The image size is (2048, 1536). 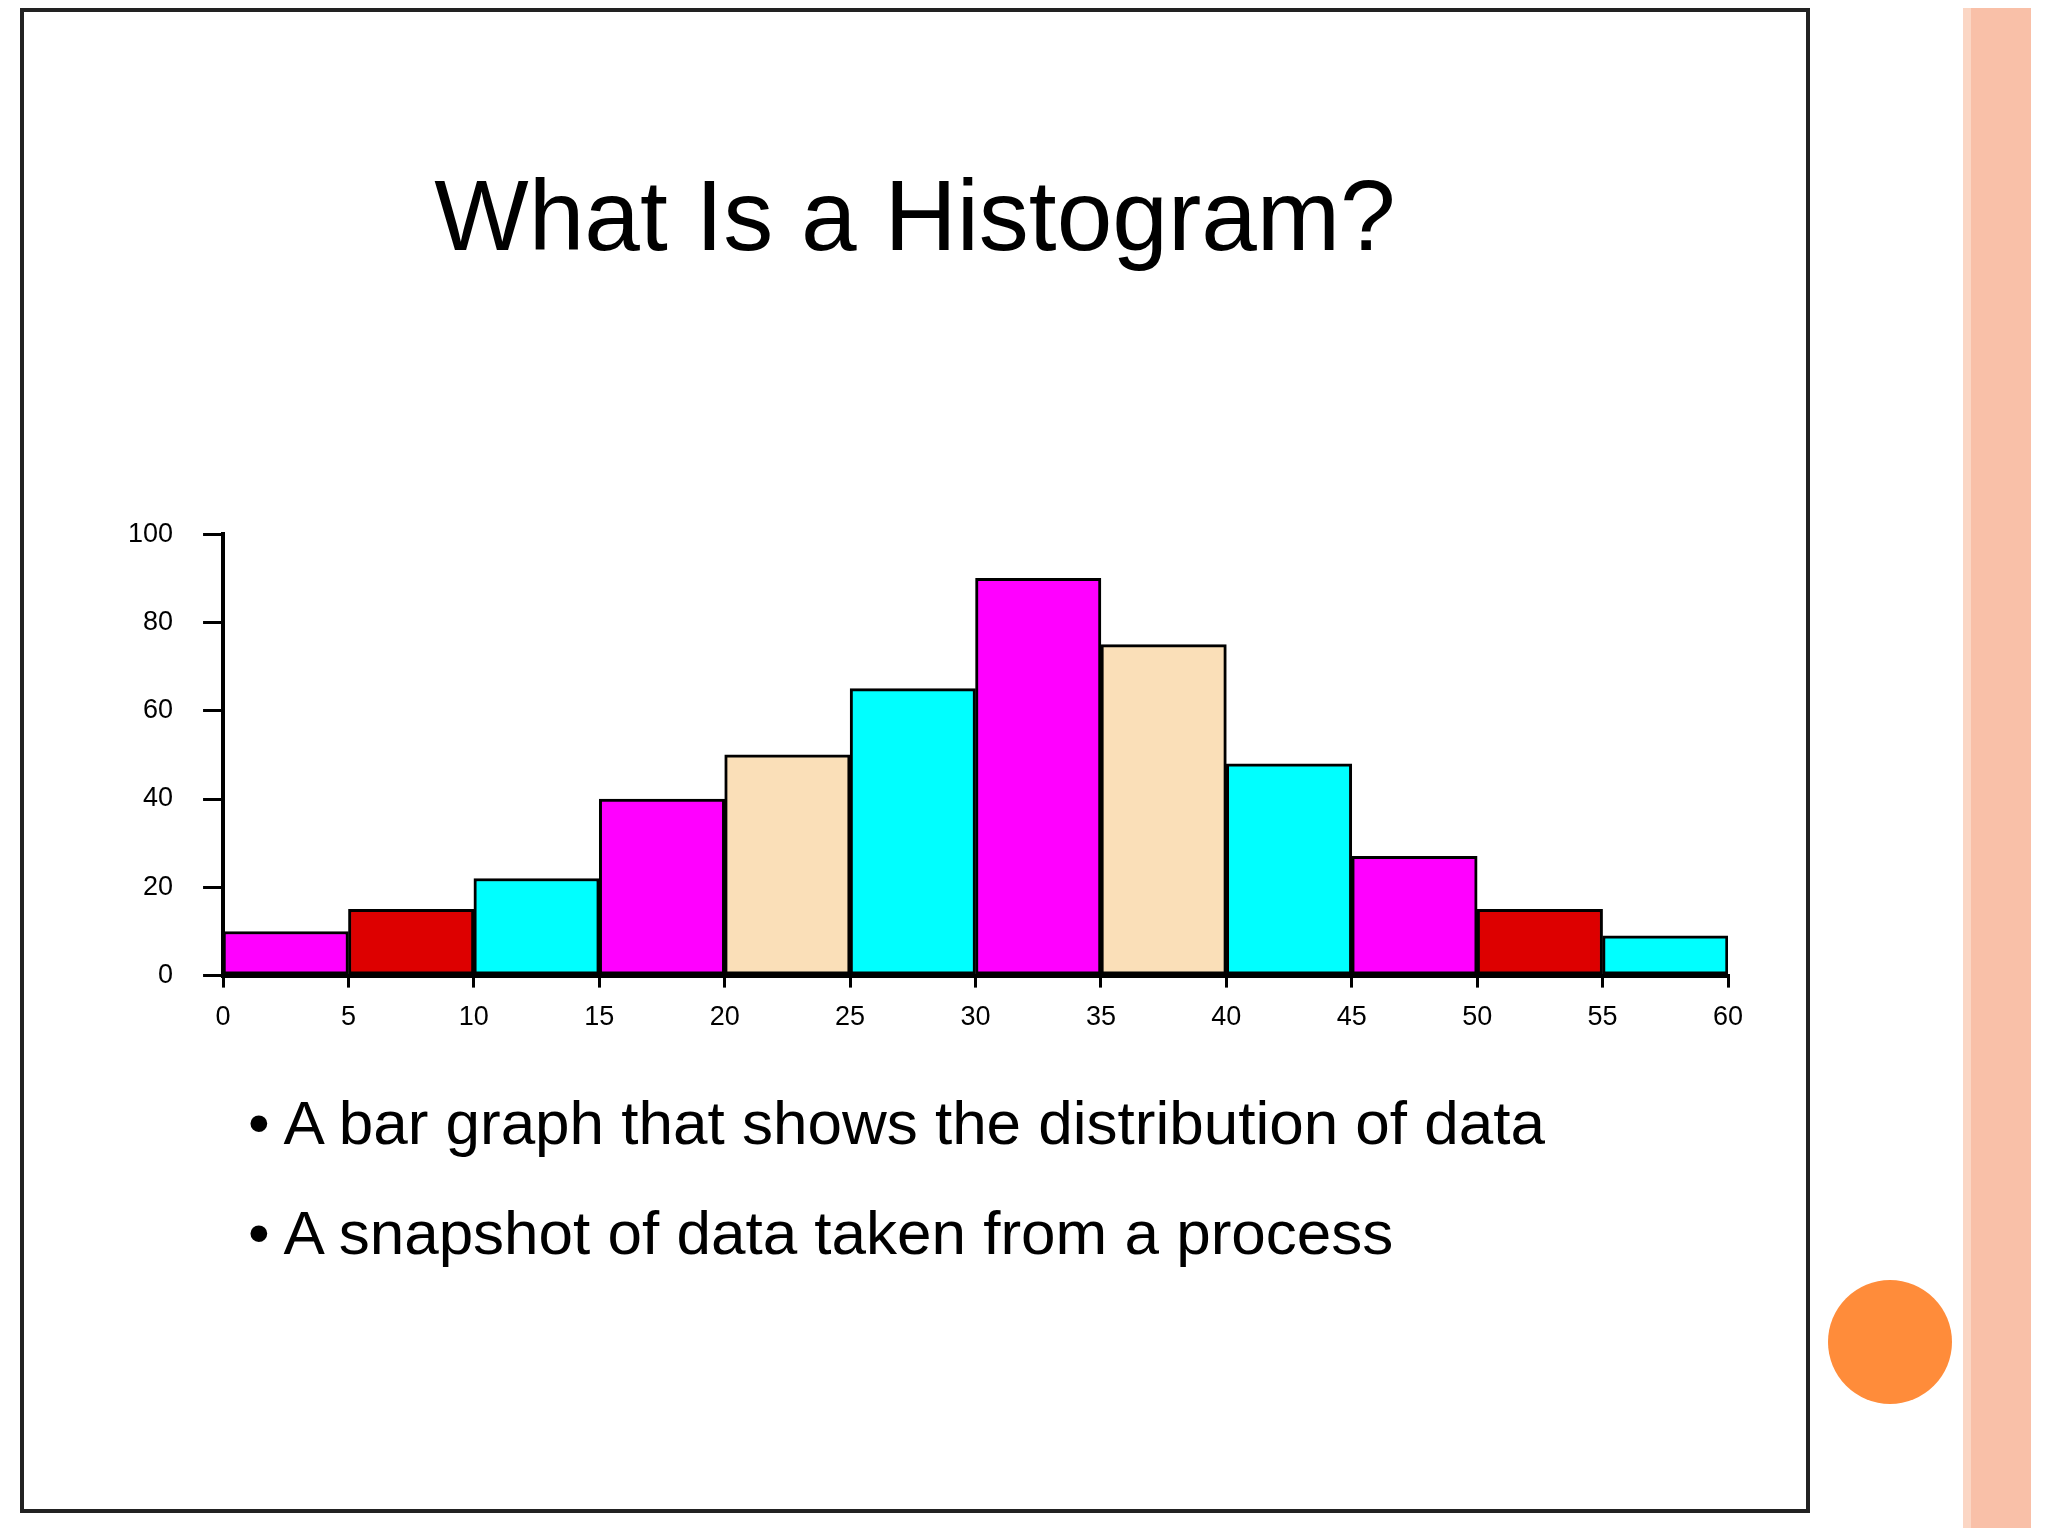 What do you see at coordinates (975, 1016) in the screenshot?
I see `x-tick-label: 30` at bounding box center [975, 1016].